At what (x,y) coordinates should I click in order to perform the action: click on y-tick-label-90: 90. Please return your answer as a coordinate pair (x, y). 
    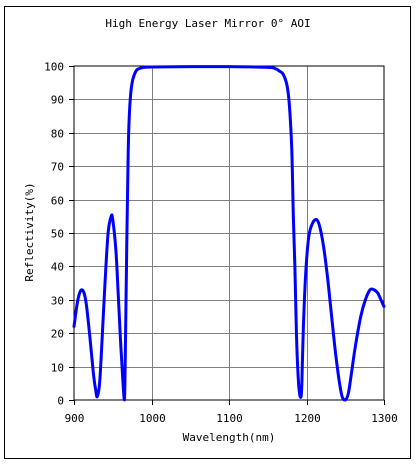
    Looking at the image, I should click on (57, 100).